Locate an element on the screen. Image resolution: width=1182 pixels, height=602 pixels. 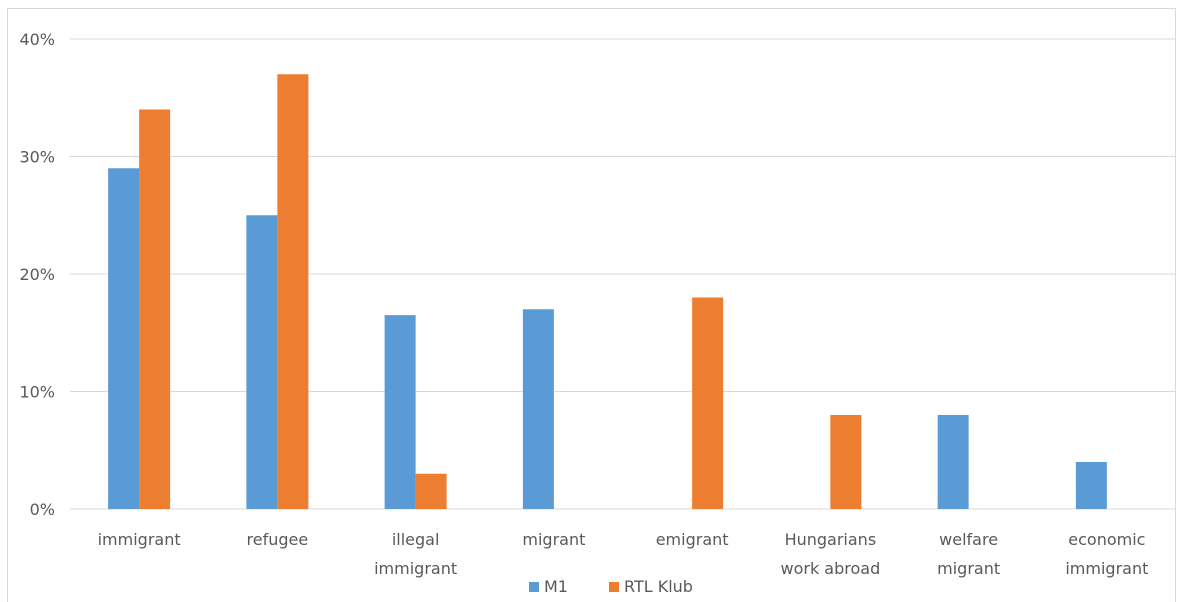
y-axis-ticks: 0% 10% 20% 30% 40% is located at coordinates (37, 274).